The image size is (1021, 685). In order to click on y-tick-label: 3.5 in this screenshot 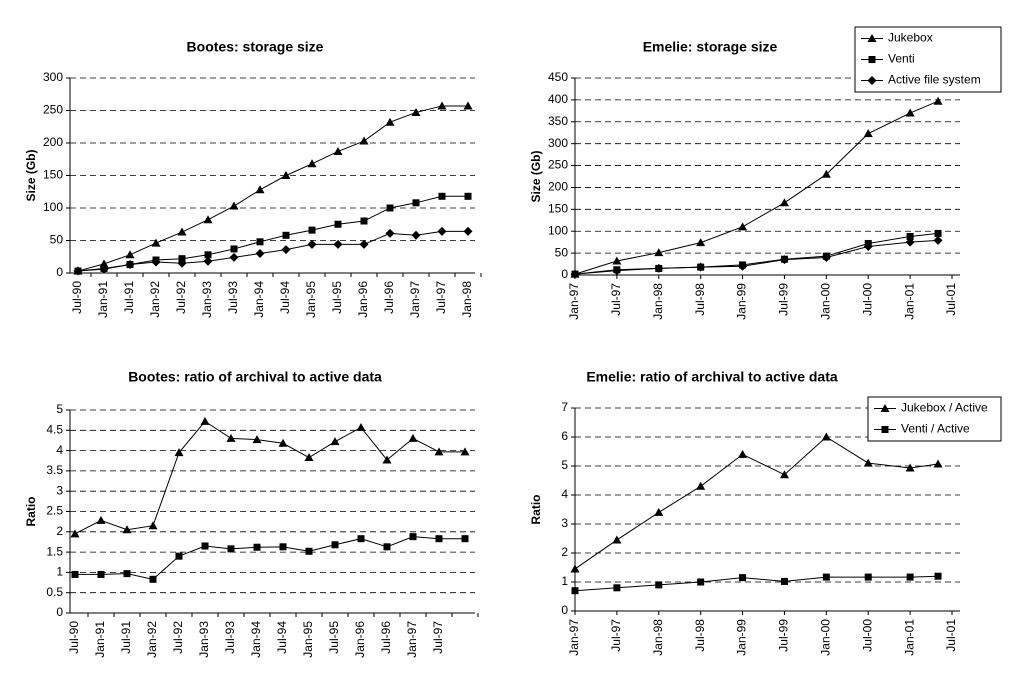, I will do `click(54, 470)`.